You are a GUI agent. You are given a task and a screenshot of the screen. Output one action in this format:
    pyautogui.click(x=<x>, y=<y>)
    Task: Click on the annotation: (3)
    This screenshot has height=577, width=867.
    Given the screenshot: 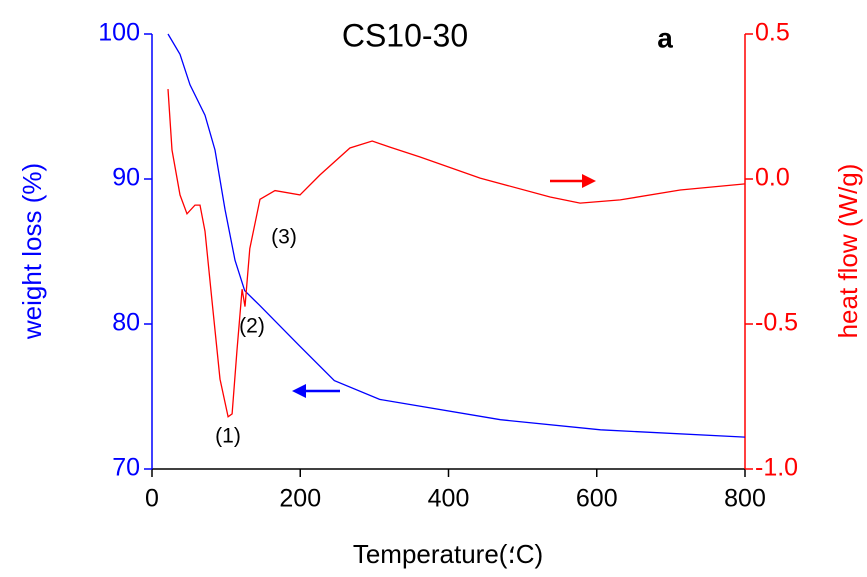 What is the action you would take?
    pyautogui.click(x=284, y=237)
    